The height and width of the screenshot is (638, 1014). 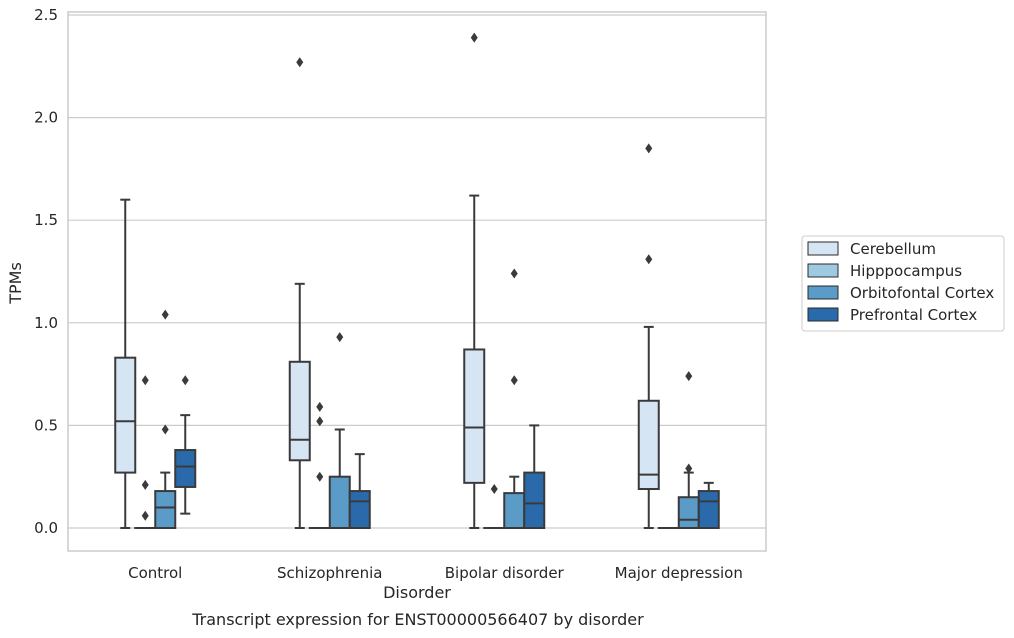 I want to click on legend-item: Hipppocampus, so click(x=884, y=271).